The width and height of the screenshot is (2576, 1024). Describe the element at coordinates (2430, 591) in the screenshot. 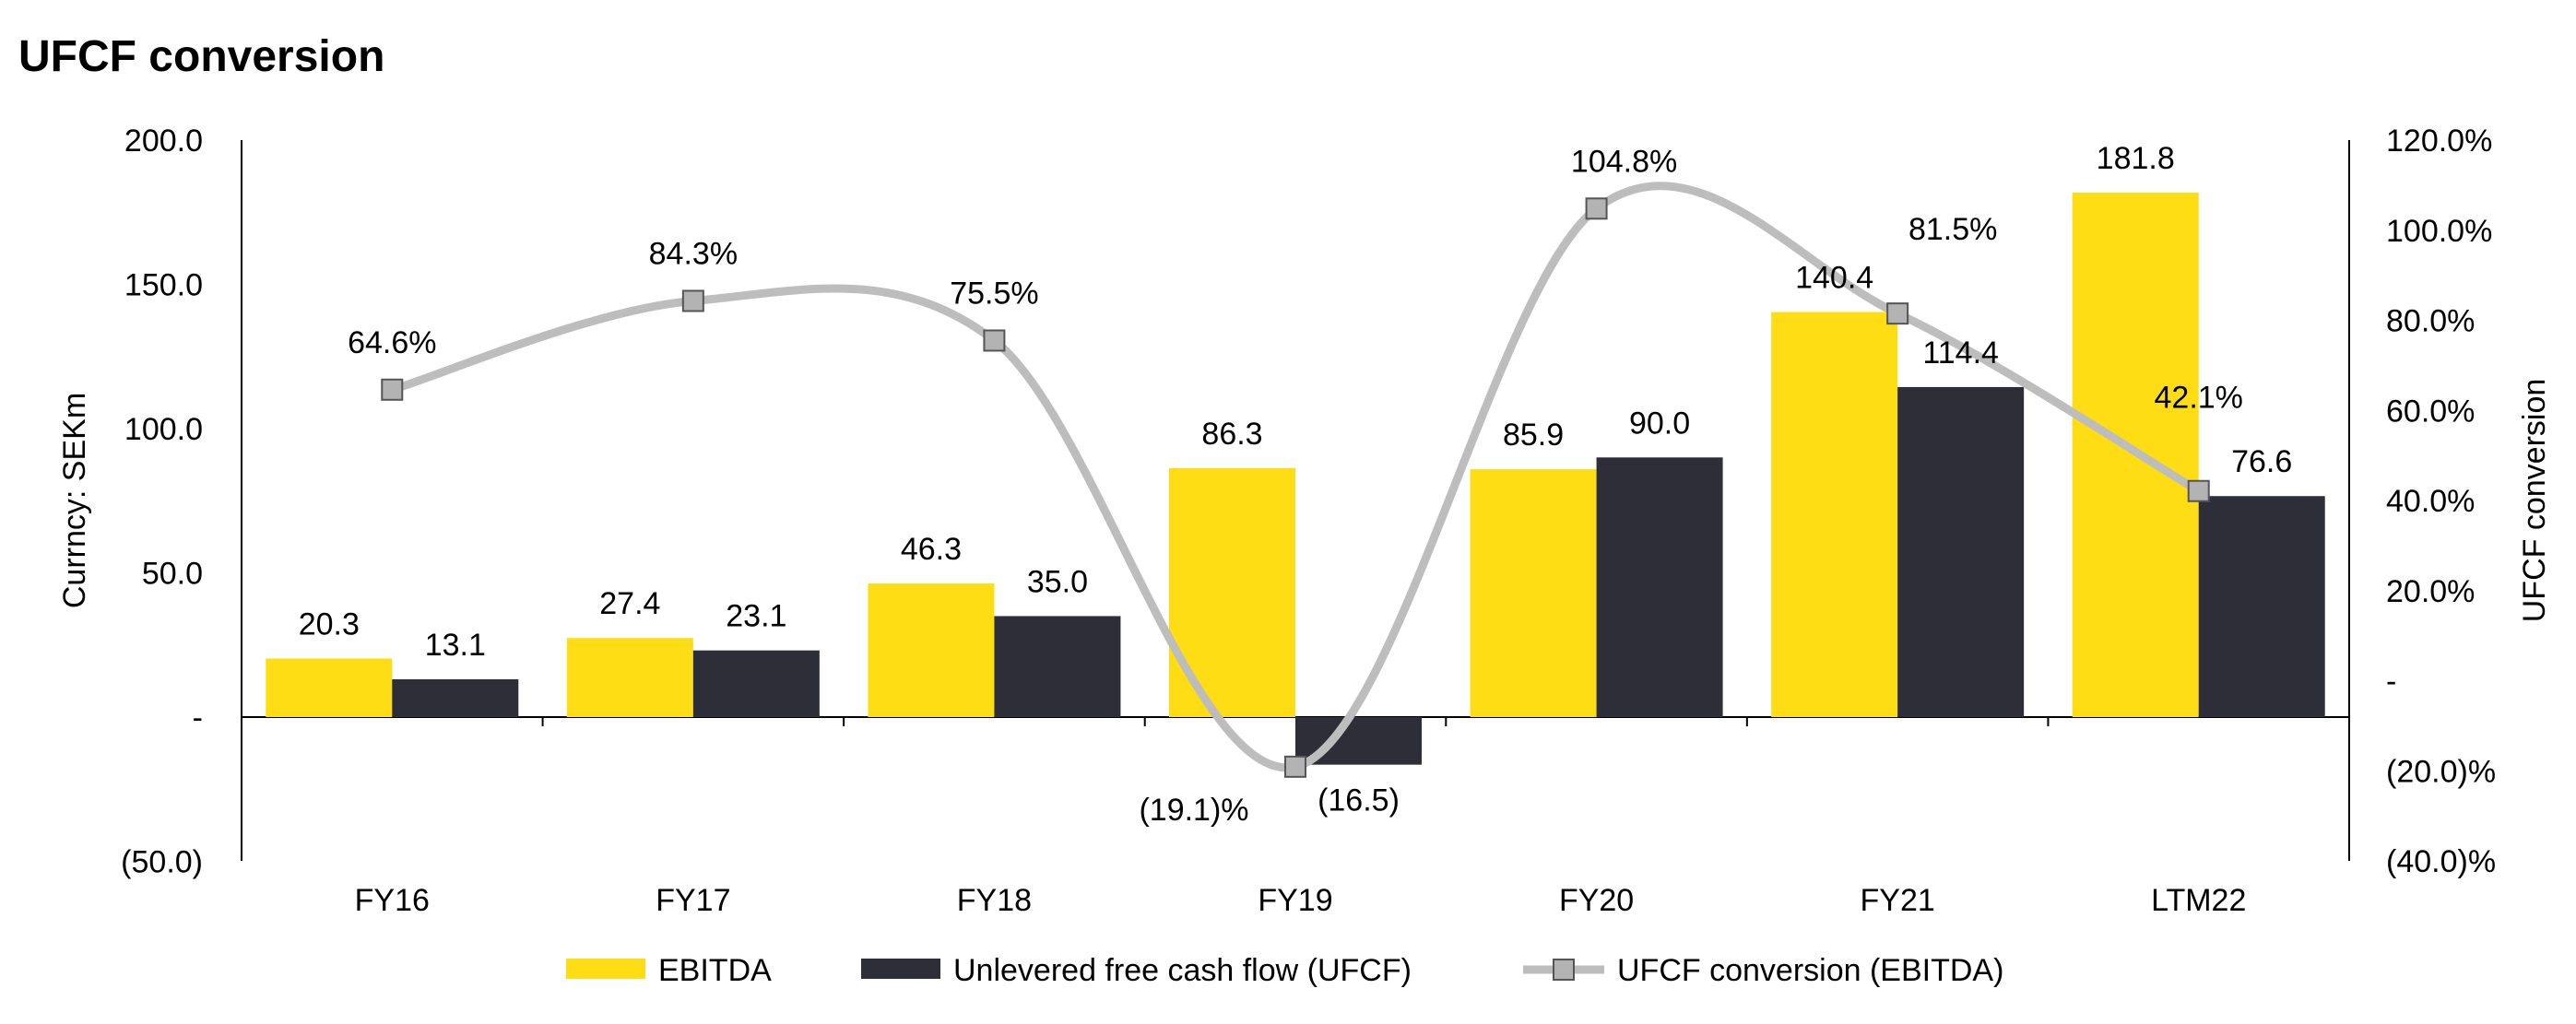

I see `y2-tick-label: 20.0%` at that location.